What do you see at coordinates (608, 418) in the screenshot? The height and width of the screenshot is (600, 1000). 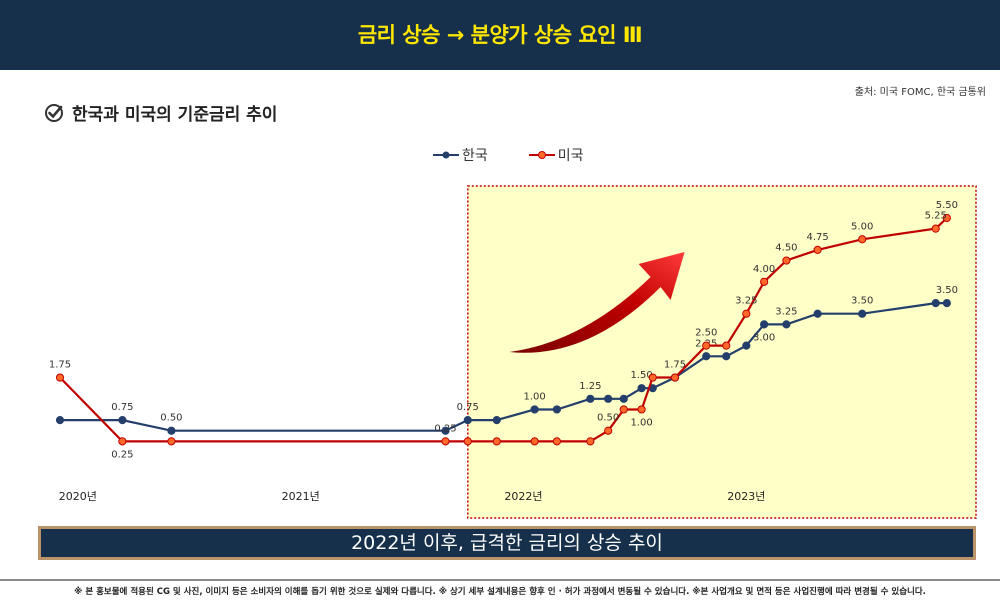 I see `data-label-usa: 0.50` at bounding box center [608, 418].